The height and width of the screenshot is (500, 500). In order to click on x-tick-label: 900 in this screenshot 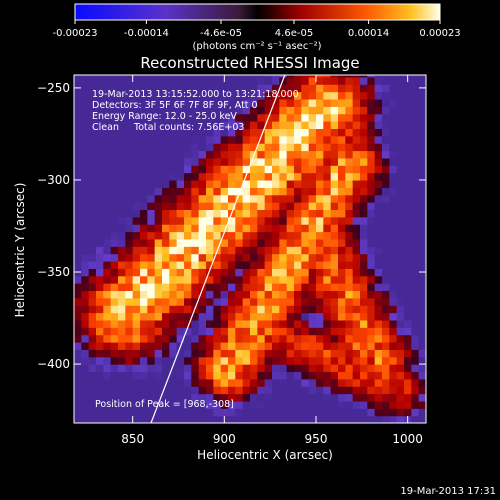, I will do `click(224, 439)`.